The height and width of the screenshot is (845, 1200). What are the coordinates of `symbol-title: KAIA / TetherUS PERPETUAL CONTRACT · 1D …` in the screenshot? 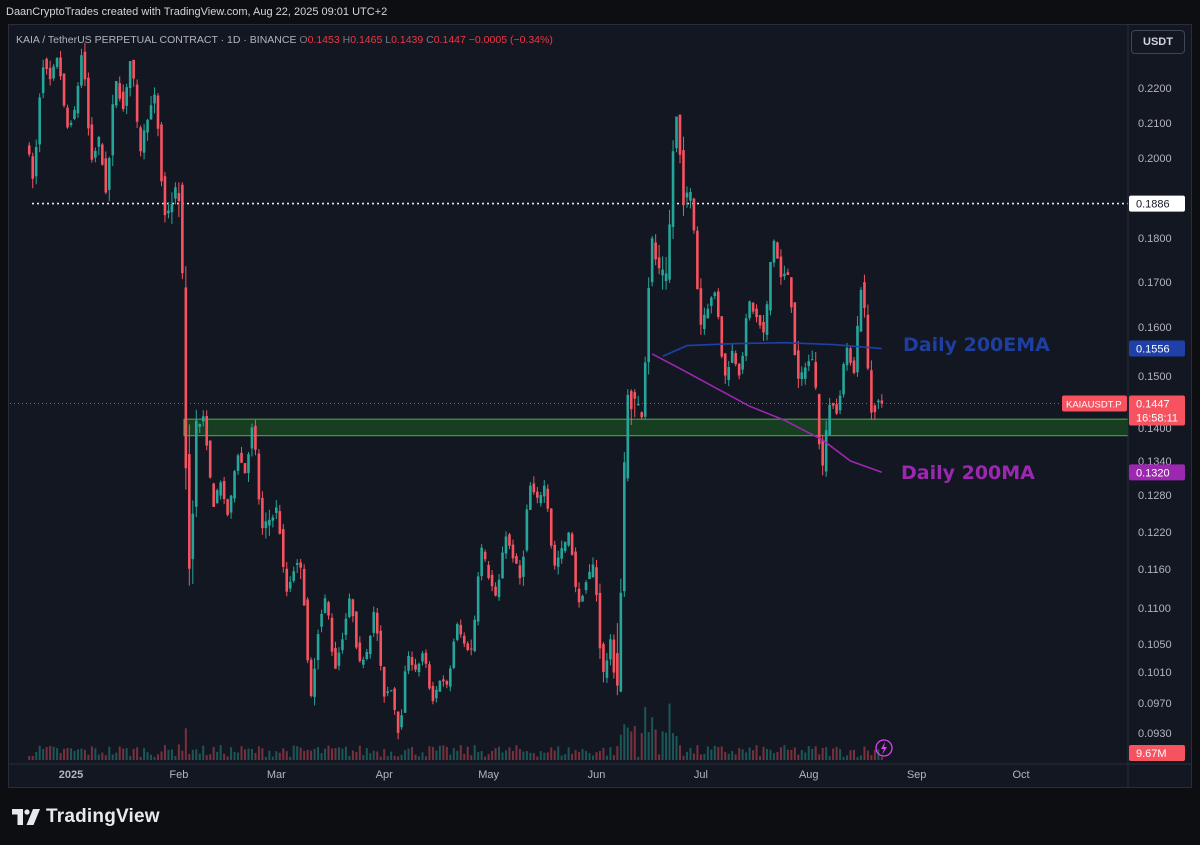 It's located at (156, 40).